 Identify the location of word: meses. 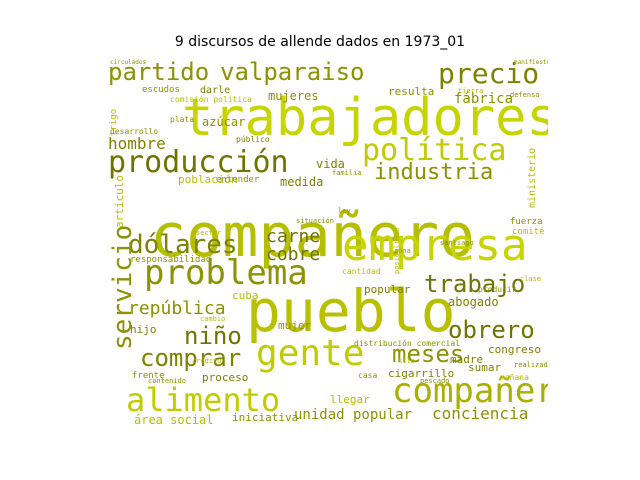
(428, 354).